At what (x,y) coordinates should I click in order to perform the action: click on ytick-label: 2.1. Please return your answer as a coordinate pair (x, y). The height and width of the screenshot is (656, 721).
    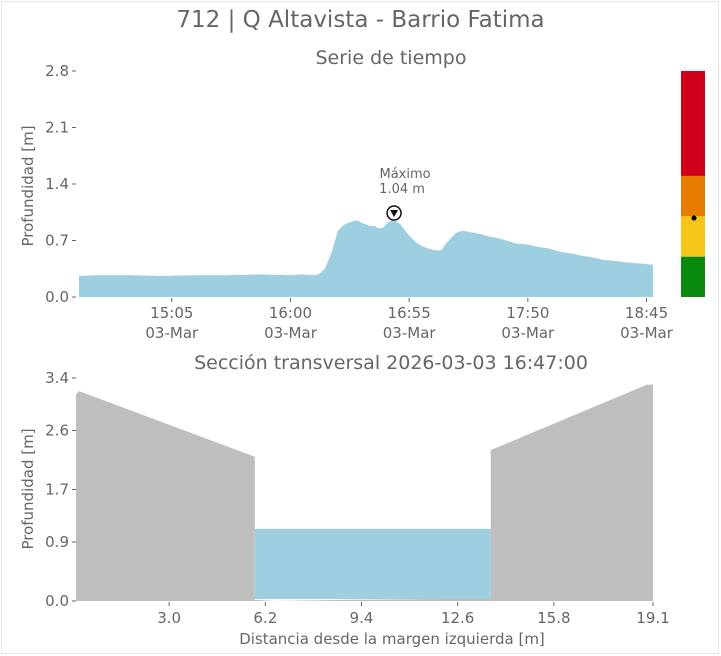
    Looking at the image, I should click on (57, 128).